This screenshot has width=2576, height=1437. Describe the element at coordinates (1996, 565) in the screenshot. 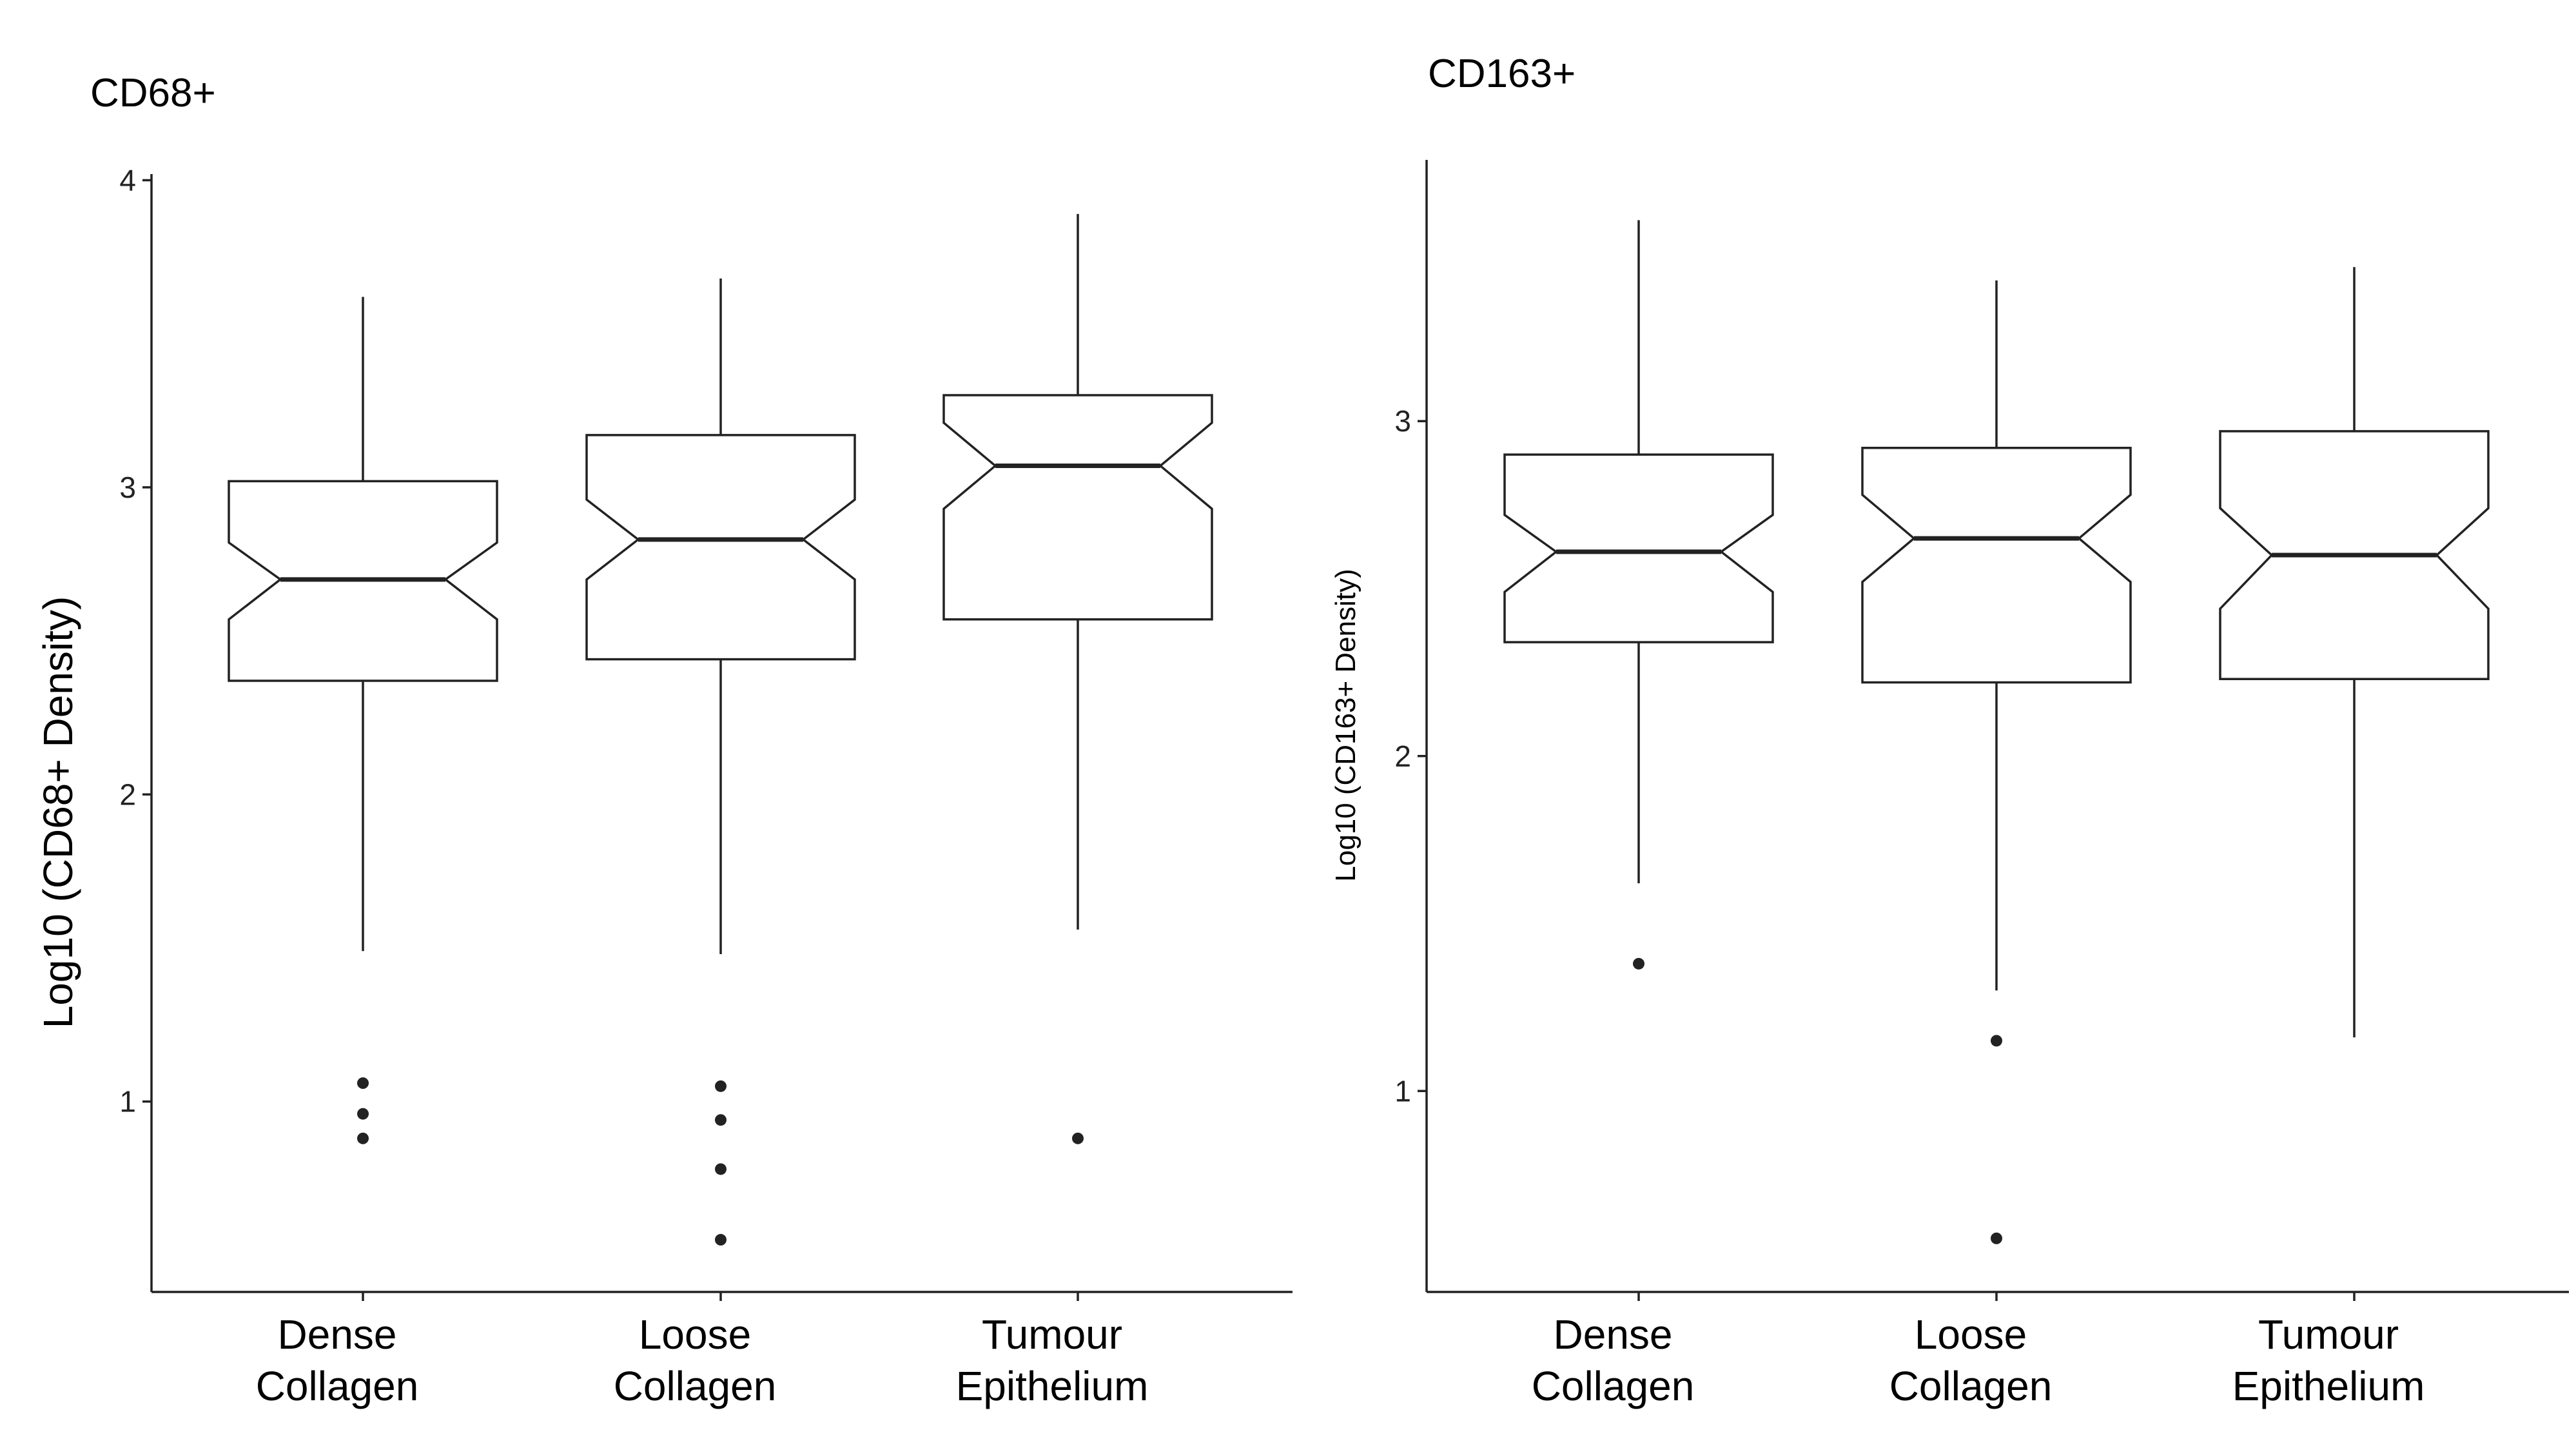

I see `panel-2-box-2-outline` at that location.